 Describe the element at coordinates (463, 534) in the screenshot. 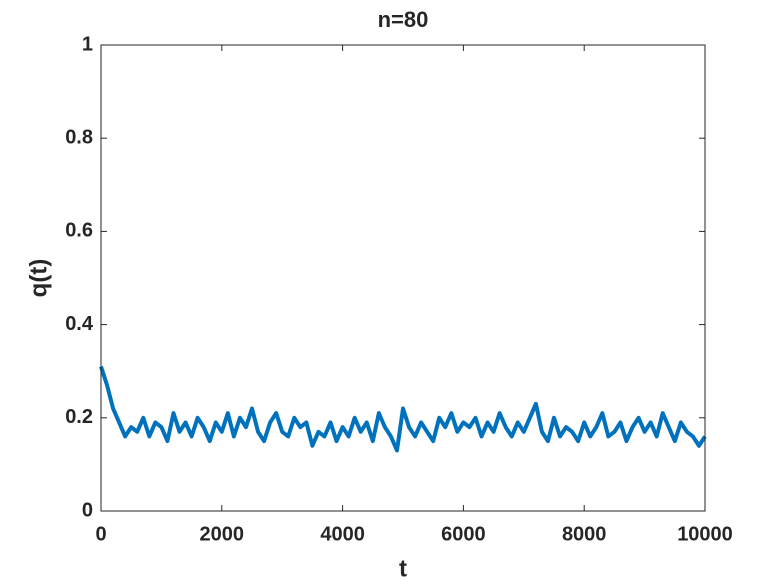

I see `x-tick-label: 6000` at that location.